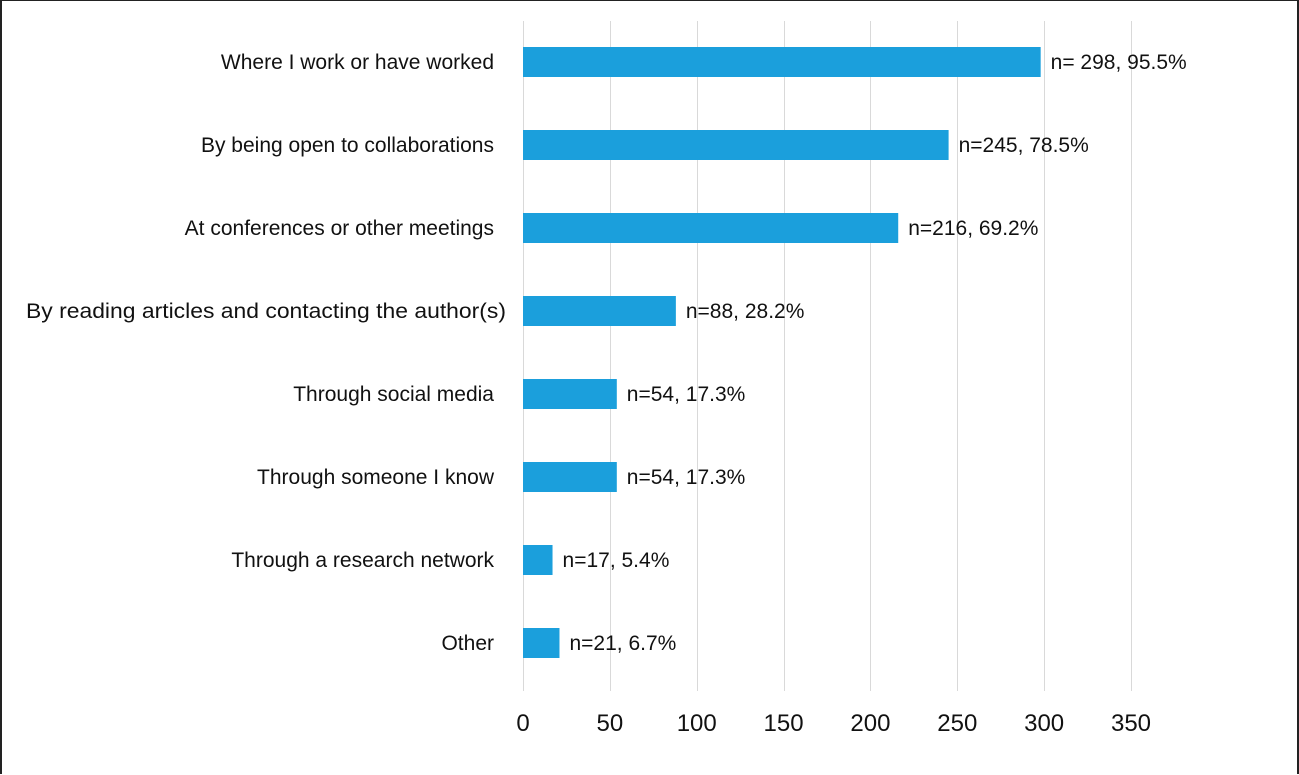  Describe the element at coordinates (362, 560) in the screenshot. I see `category-label: Through a research network` at that location.